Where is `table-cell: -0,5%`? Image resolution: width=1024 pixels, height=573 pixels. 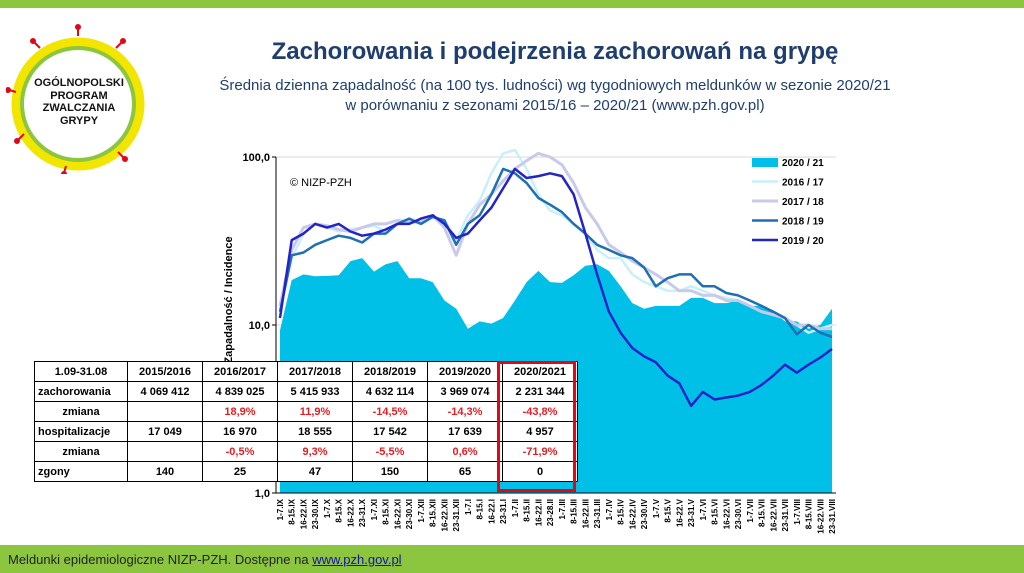 table-cell: -0,5% is located at coordinates (240, 451).